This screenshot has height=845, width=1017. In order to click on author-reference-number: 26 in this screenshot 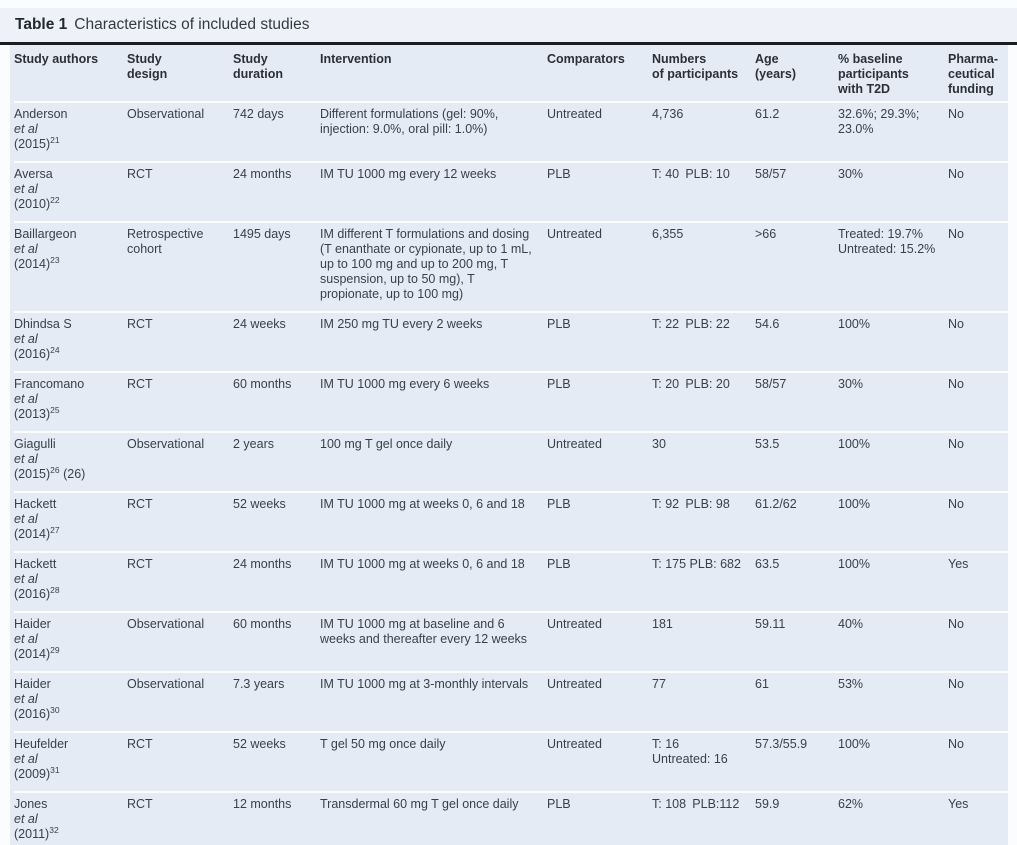, I will do `click(55, 469)`.